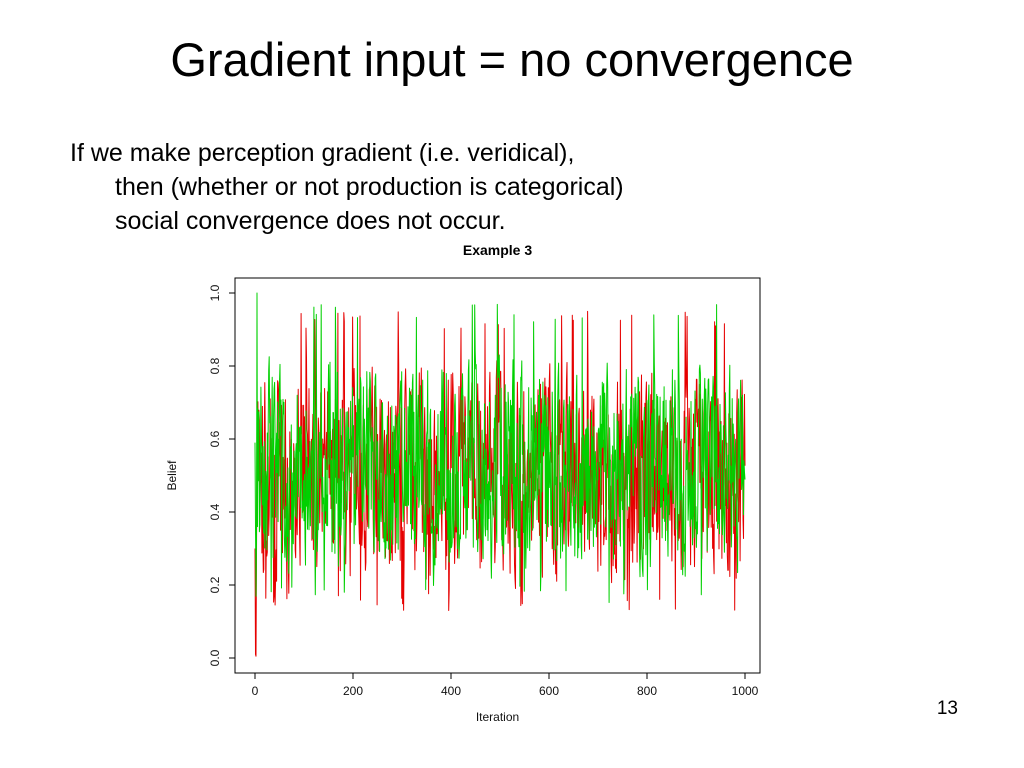  What do you see at coordinates (353, 691) in the screenshot?
I see `x-tick-label: 200` at bounding box center [353, 691].